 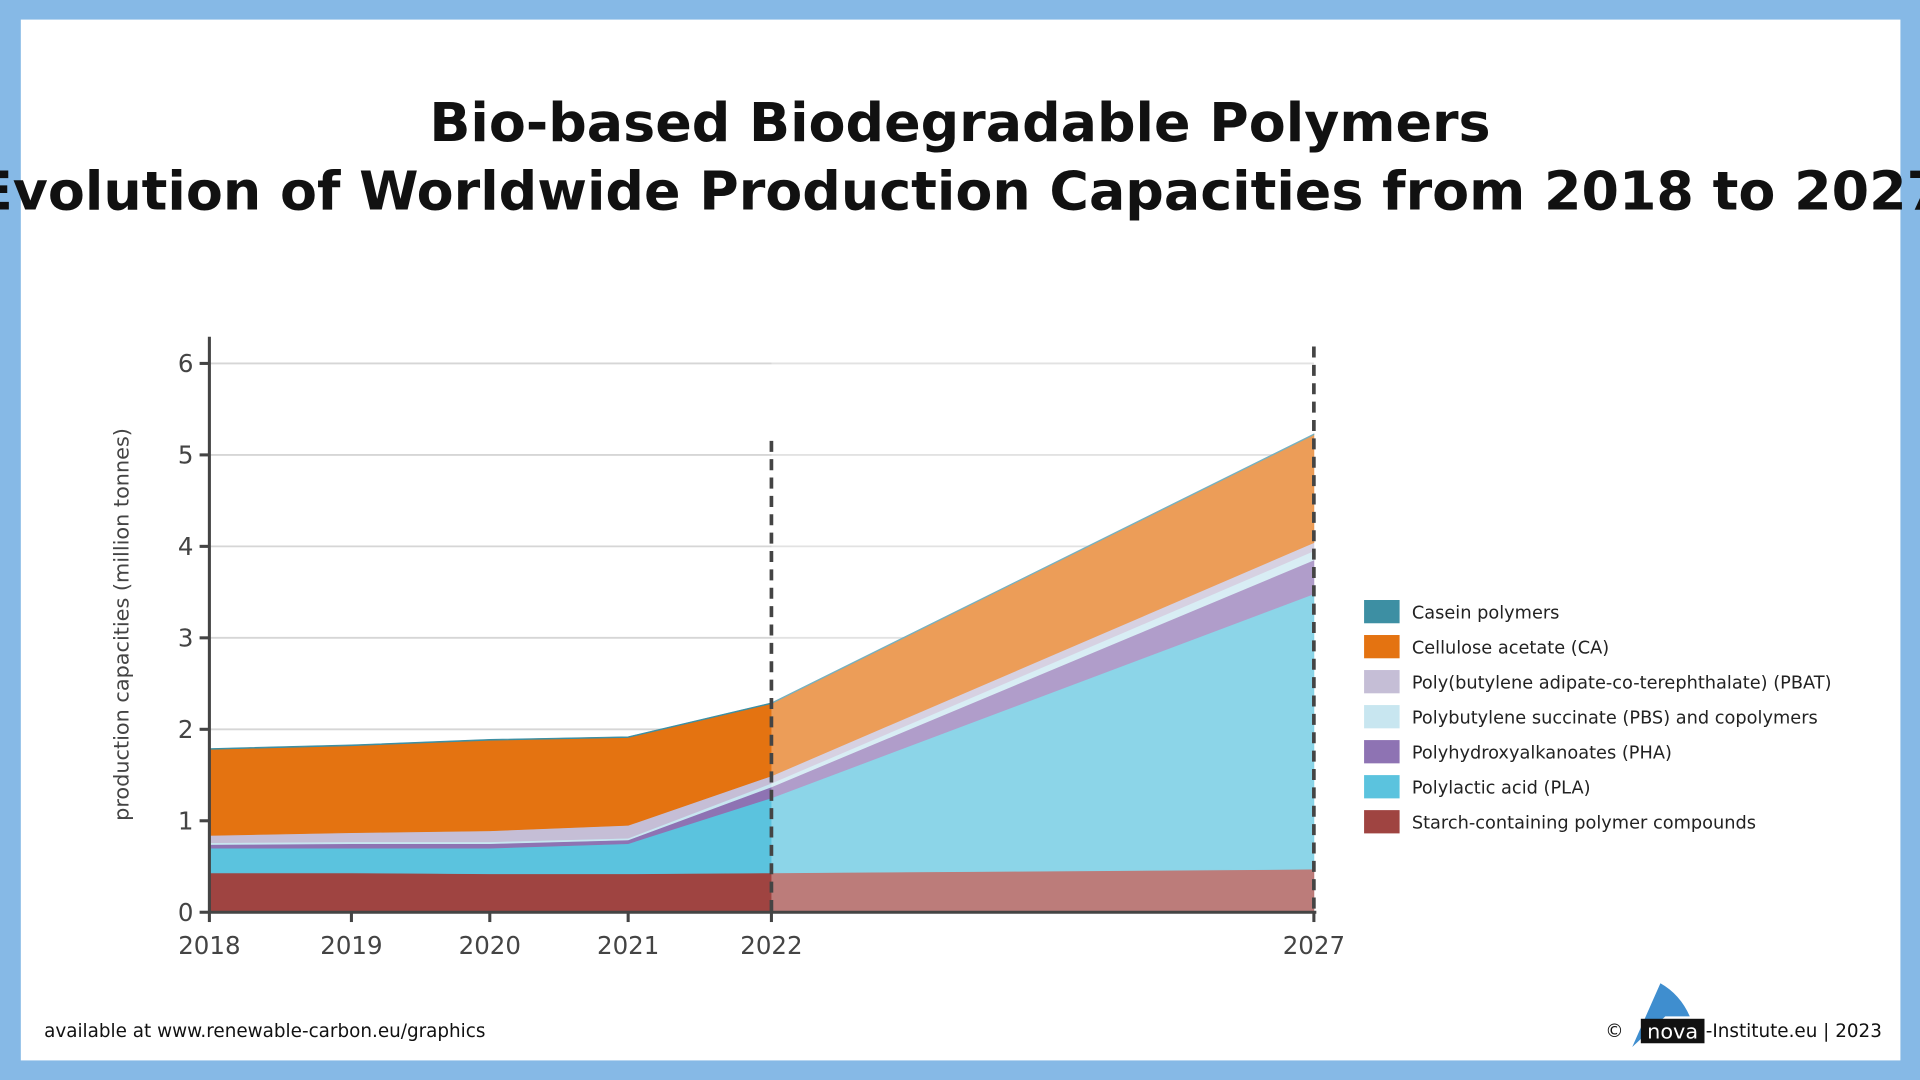 I want to click on x-tick-label: 2021, so click(x=628, y=945).